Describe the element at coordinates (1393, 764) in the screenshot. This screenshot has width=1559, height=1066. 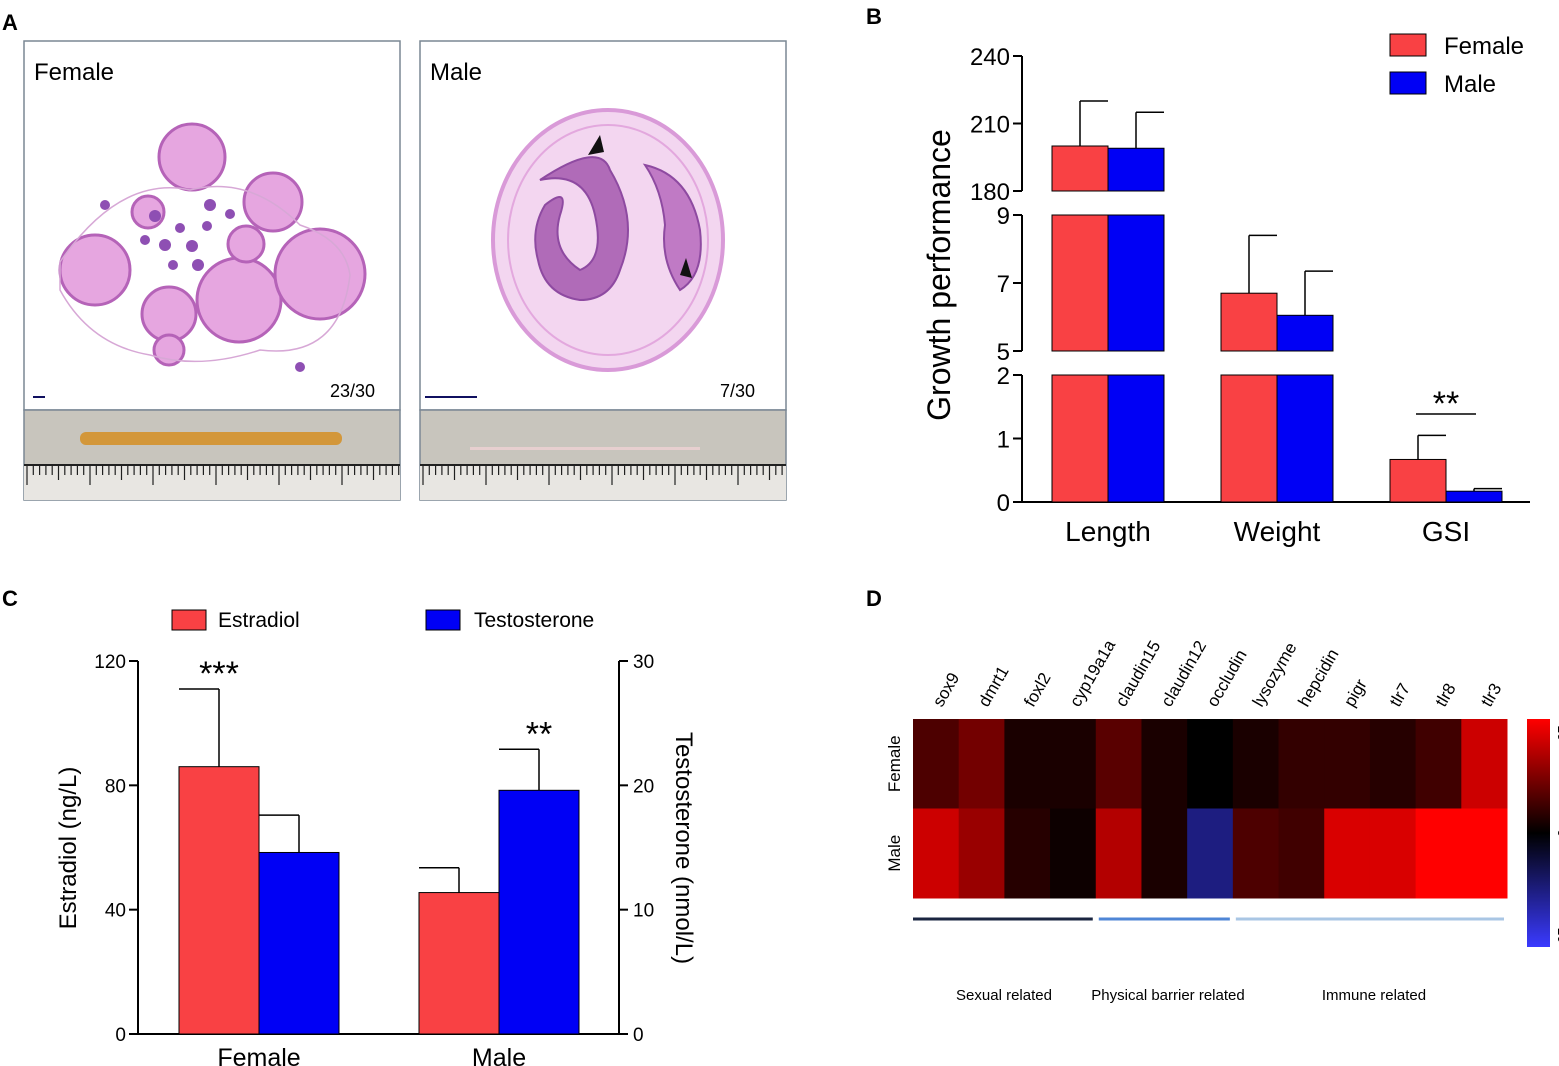
I see `heatmap-cell-female-tlr7` at that location.